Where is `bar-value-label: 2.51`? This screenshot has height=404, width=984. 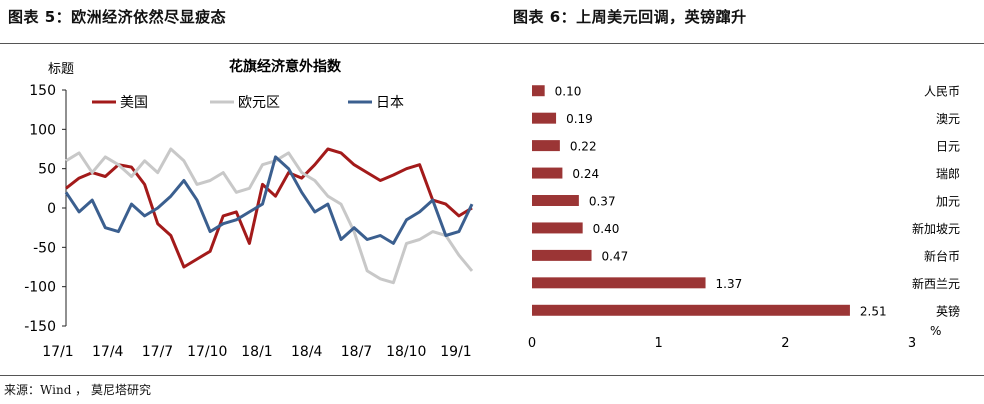
bar-value-label: 2.51 is located at coordinates (873, 311).